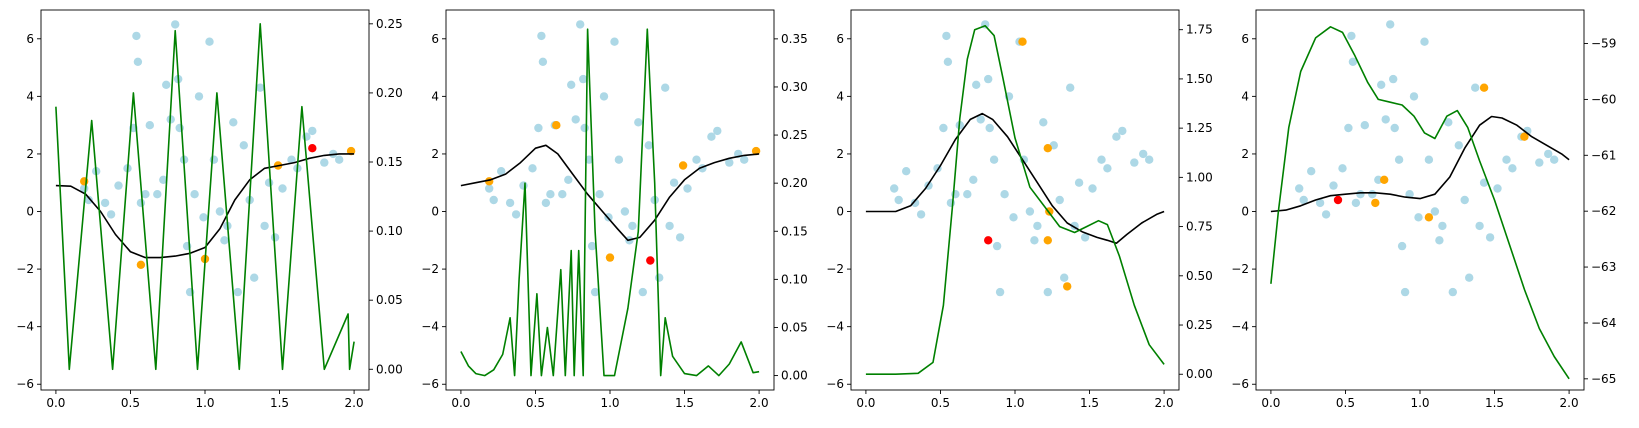 Image resolution: width=1639 pixels, height=428 pixels. Describe the element at coordinates (1199, 79) in the screenshot. I see `y2-tick-label: 1.50` at that location.